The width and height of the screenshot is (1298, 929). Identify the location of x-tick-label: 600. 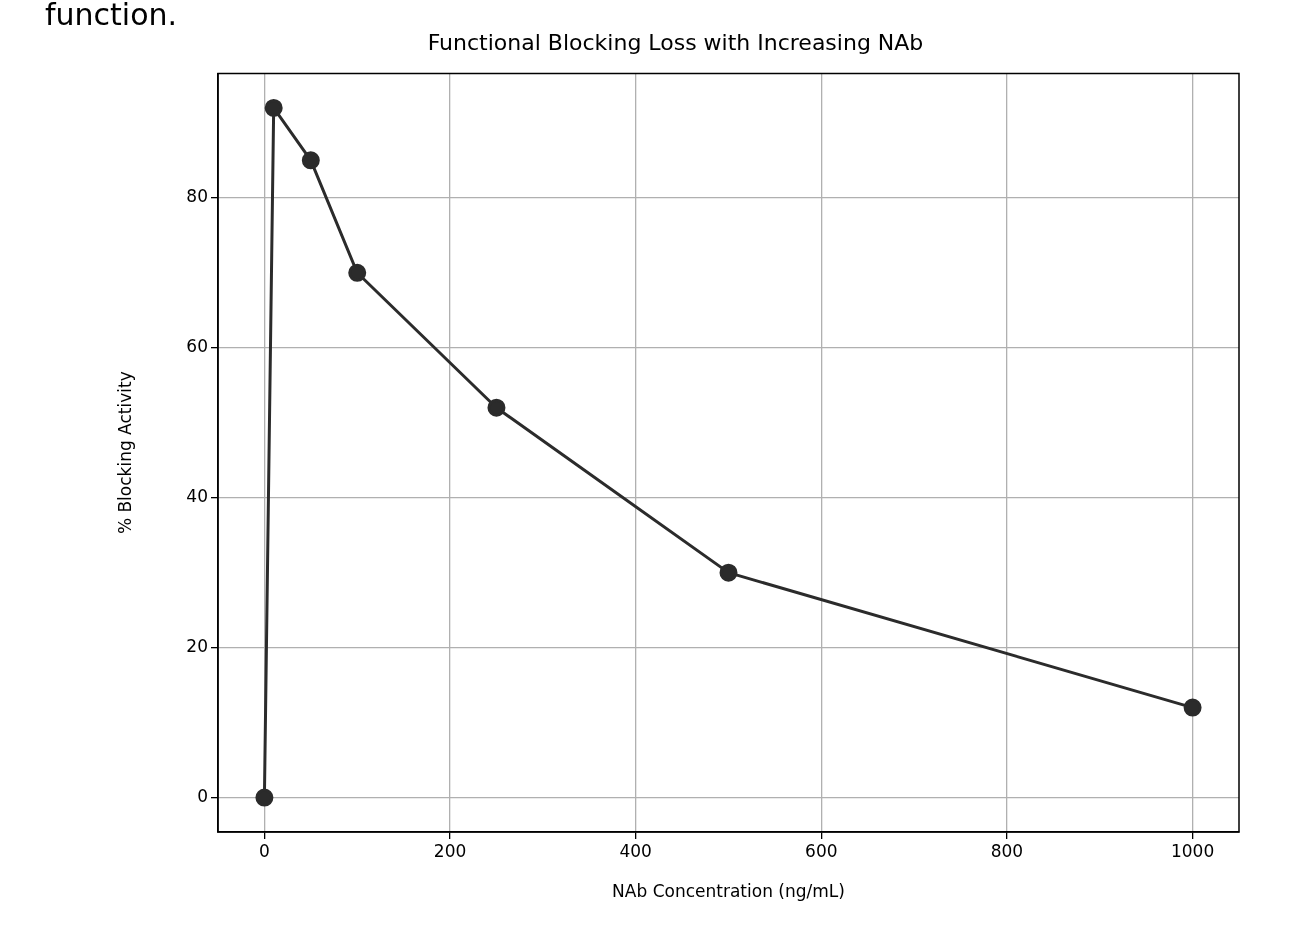
(821, 850).